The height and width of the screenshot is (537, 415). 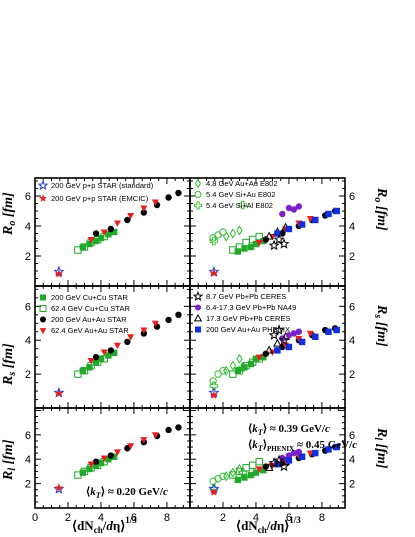 I want to click on ylabel-rl-right: Rl [fm], so click(x=380, y=448).